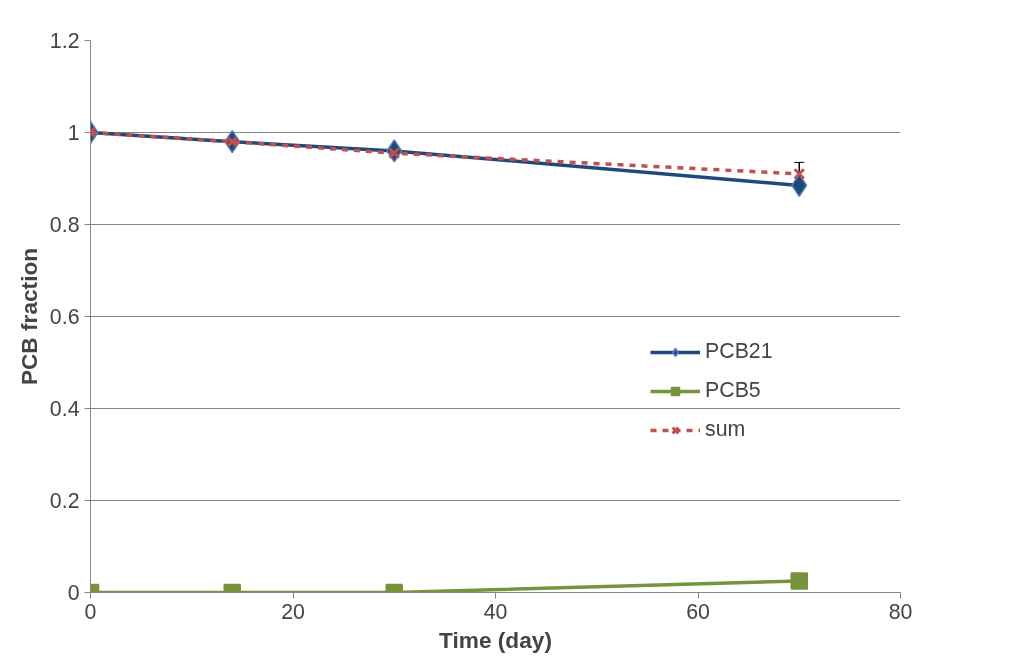  Describe the element at coordinates (293, 611) in the screenshot. I see `x-tick-label: 20` at that location.